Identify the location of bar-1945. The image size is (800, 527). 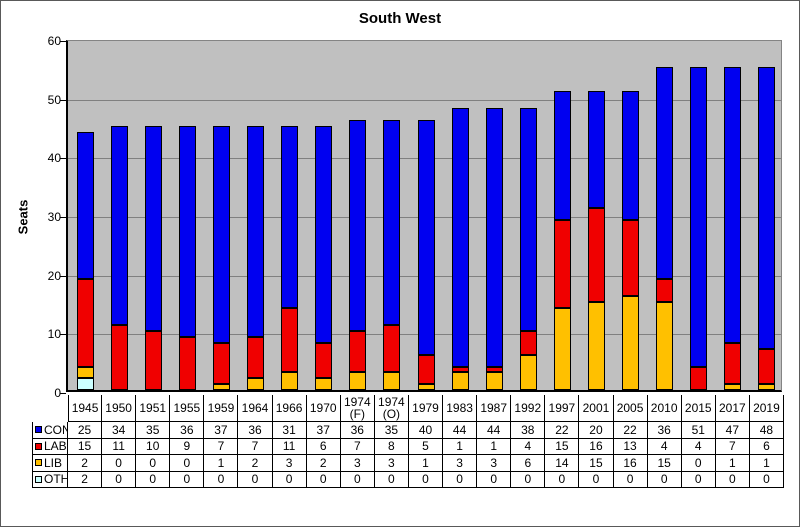
(85, 260).